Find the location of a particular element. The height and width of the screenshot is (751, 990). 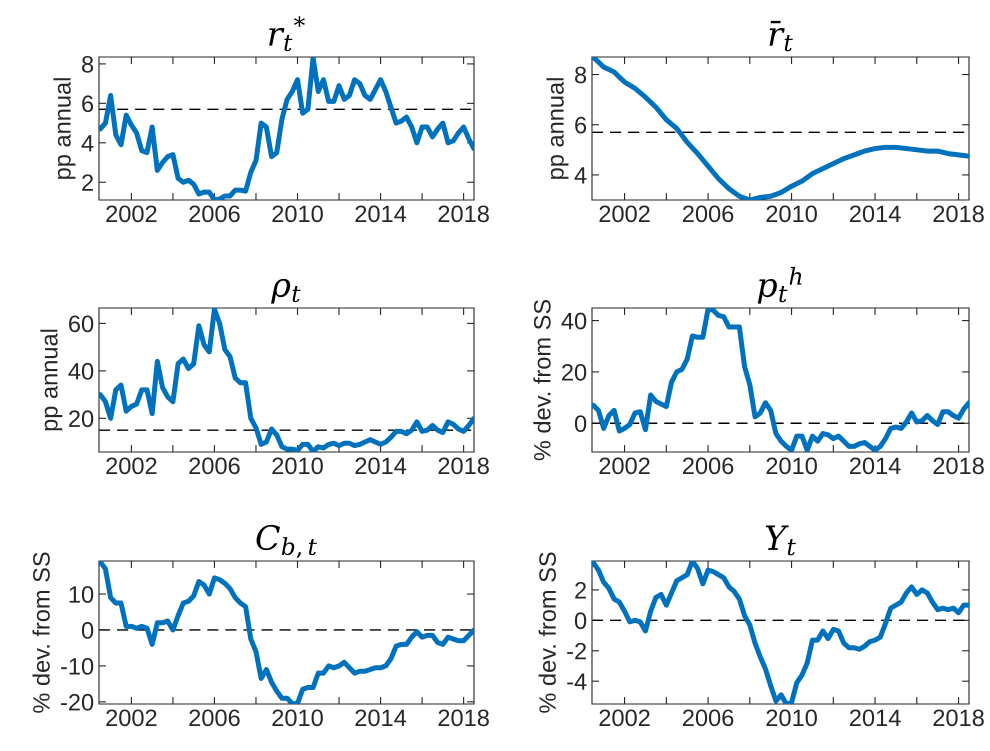

chart-title: r$_{t}$$^{*}$ is located at coordinates (287, 34).